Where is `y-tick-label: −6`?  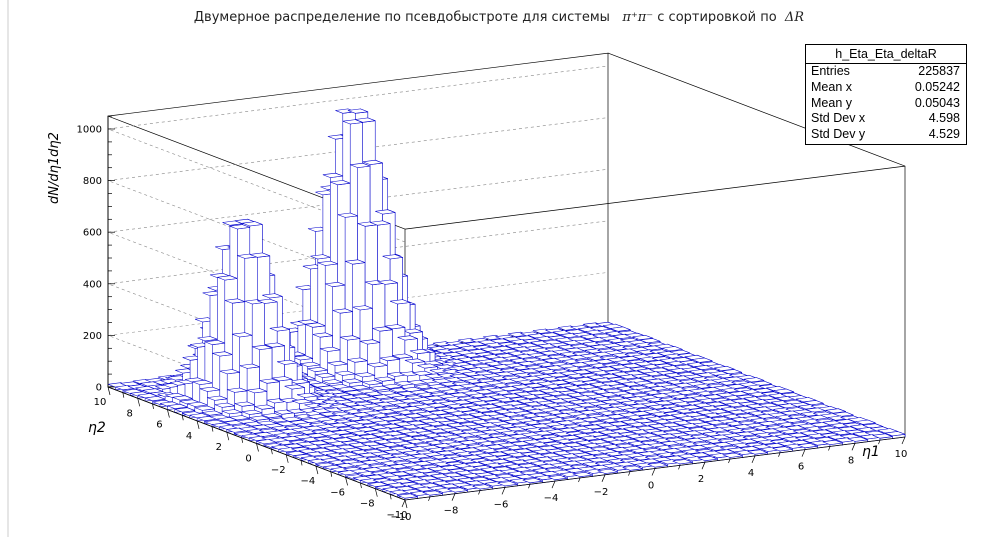
y-tick-label: −6 is located at coordinates (337, 492).